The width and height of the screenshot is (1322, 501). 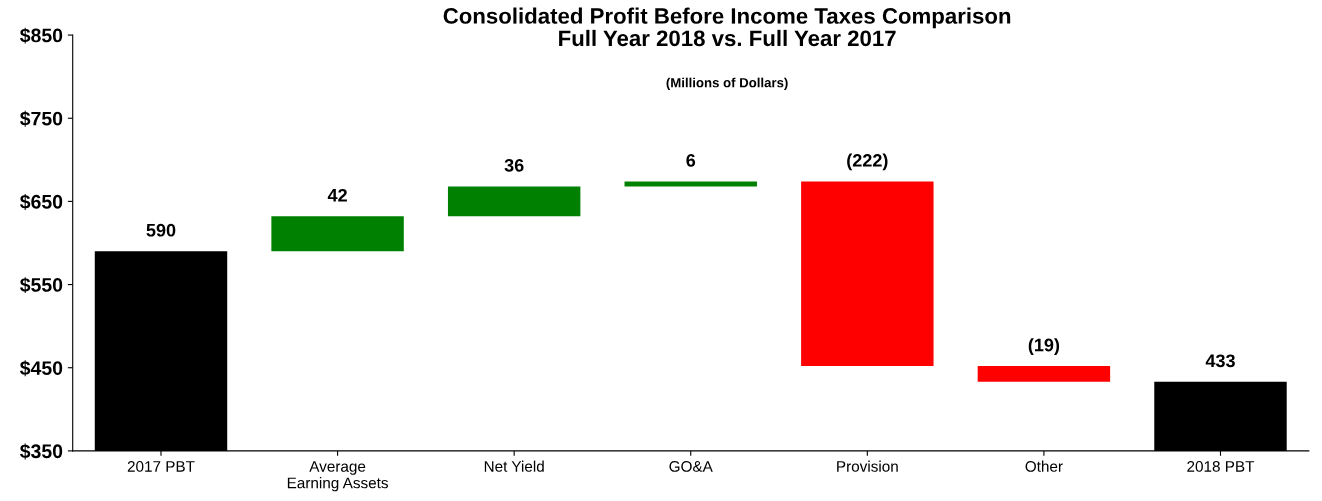 I want to click on y-tick-label: $350, so click(x=41, y=451).